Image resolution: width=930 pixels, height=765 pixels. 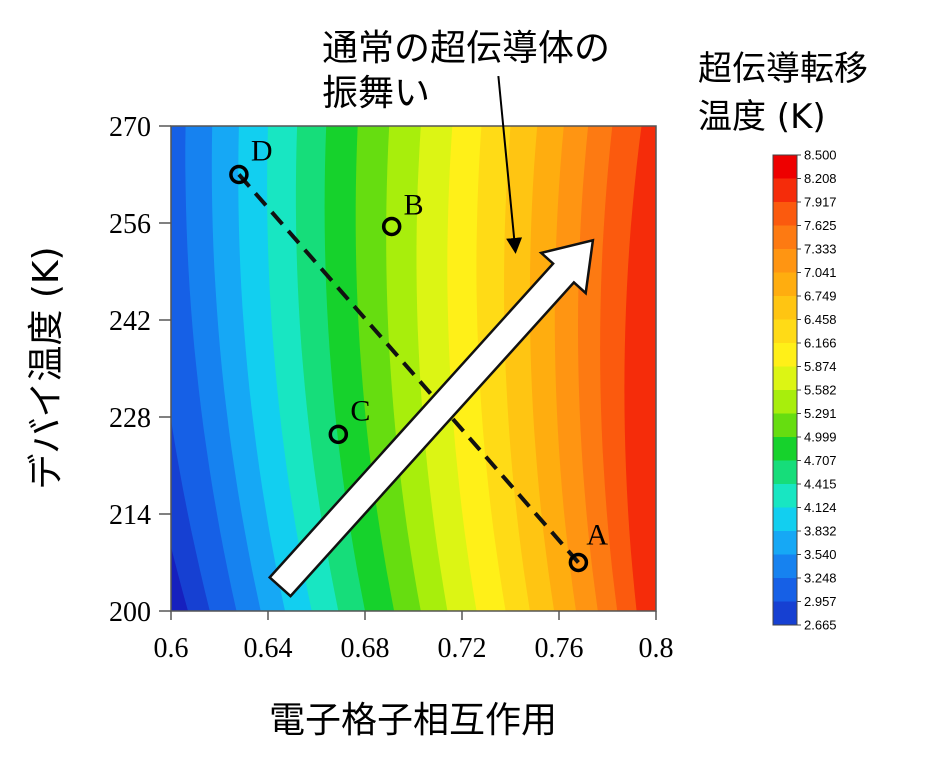 I want to click on x-tick-label: 0.76, so click(x=559, y=648).